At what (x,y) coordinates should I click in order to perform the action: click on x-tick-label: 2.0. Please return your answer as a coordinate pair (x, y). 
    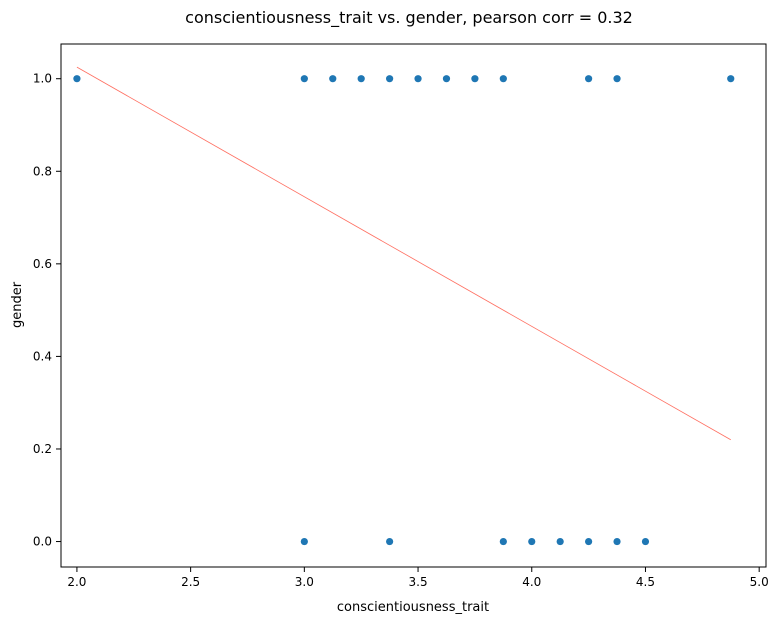
    Looking at the image, I should click on (76, 582).